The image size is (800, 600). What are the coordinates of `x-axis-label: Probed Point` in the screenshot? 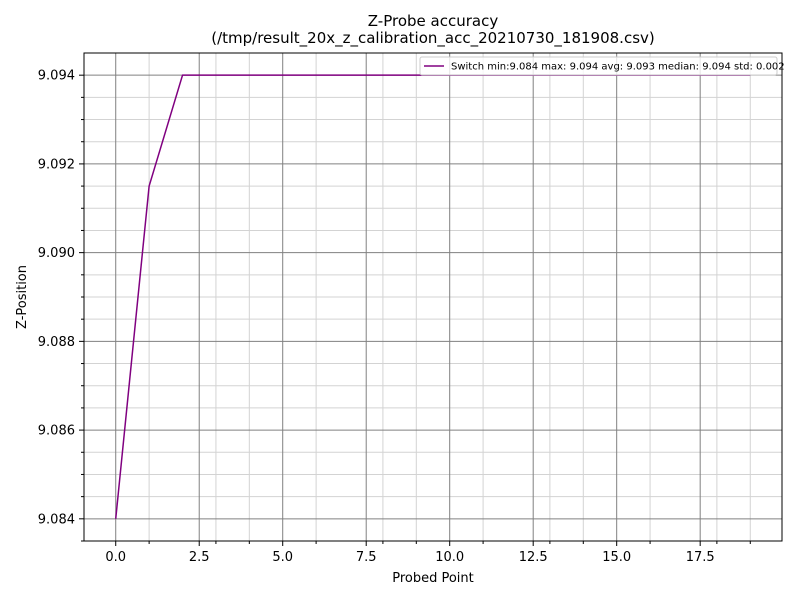 It's located at (433, 578).